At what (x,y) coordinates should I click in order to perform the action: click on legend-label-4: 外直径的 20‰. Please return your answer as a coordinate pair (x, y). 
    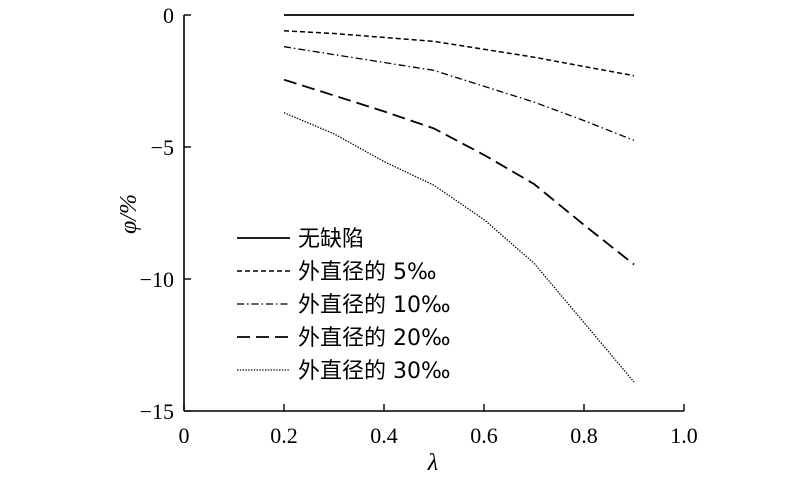
    Looking at the image, I should click on (374, 338).